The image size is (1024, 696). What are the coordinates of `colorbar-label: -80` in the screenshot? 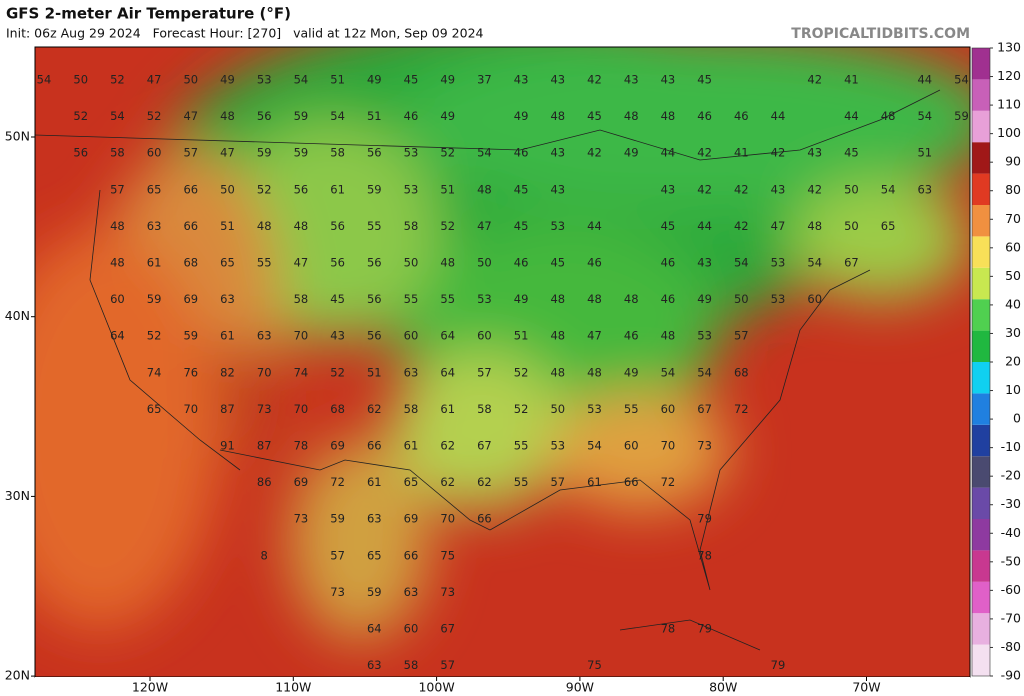 It's located at (1011, 646).